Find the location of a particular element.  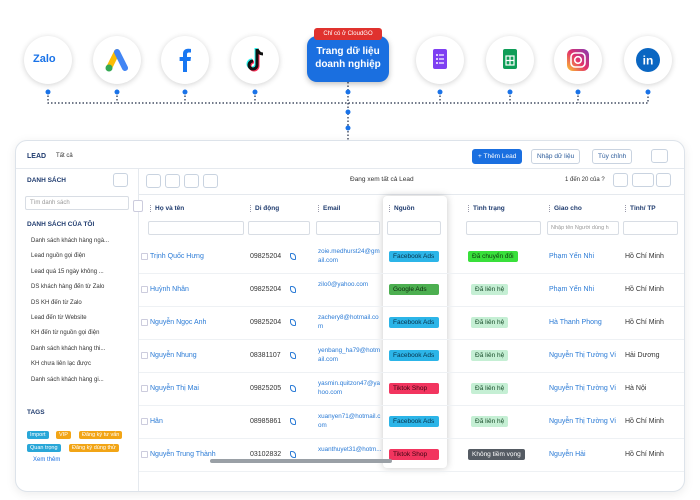

tag: VIP is located at coordinates (63, 435).